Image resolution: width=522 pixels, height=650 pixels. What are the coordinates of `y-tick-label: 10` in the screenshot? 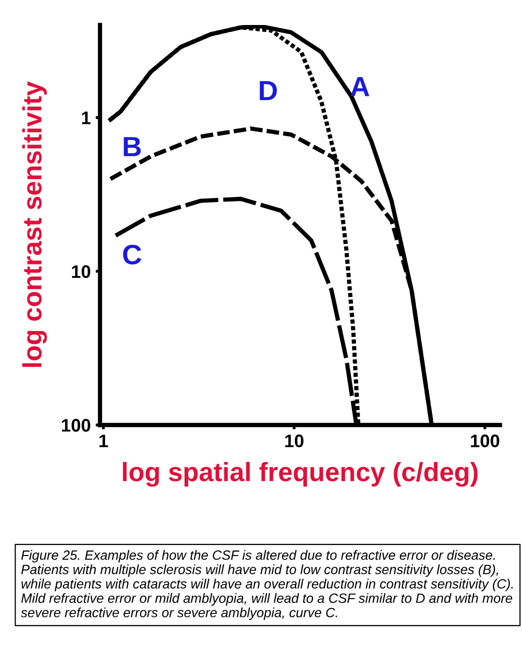 It's located at (81, 271).